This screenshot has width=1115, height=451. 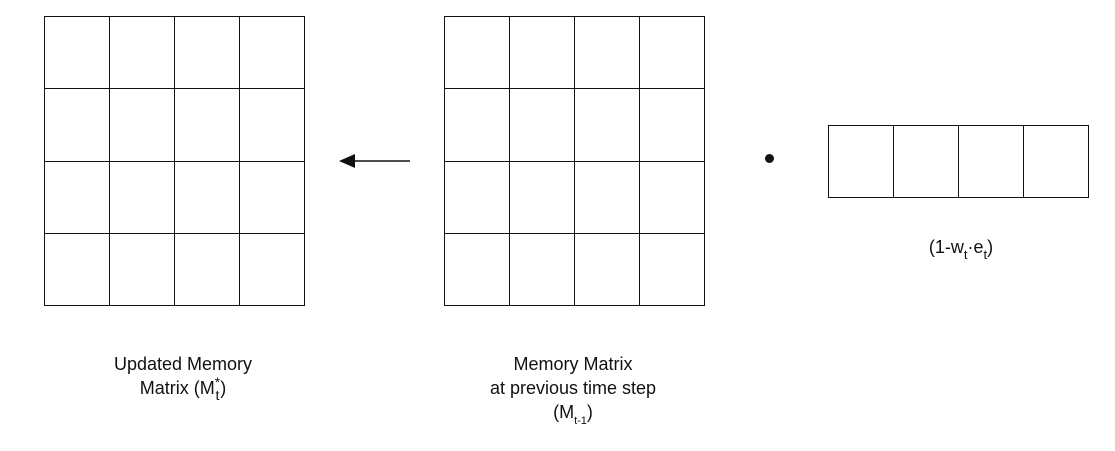 I want to click on vector-label-subscript-w: t, so click(x=965, y=254).